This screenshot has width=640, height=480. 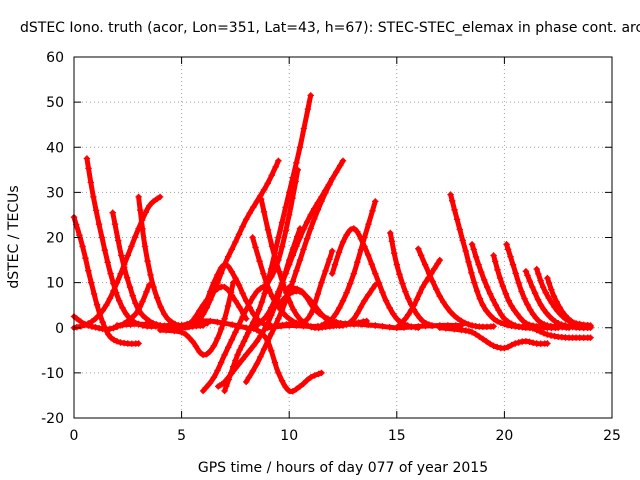 What do you see at coordinates (74, 436) in the screenshot?
I see `x-tick-label: 0` at bounding box center [74, 436].